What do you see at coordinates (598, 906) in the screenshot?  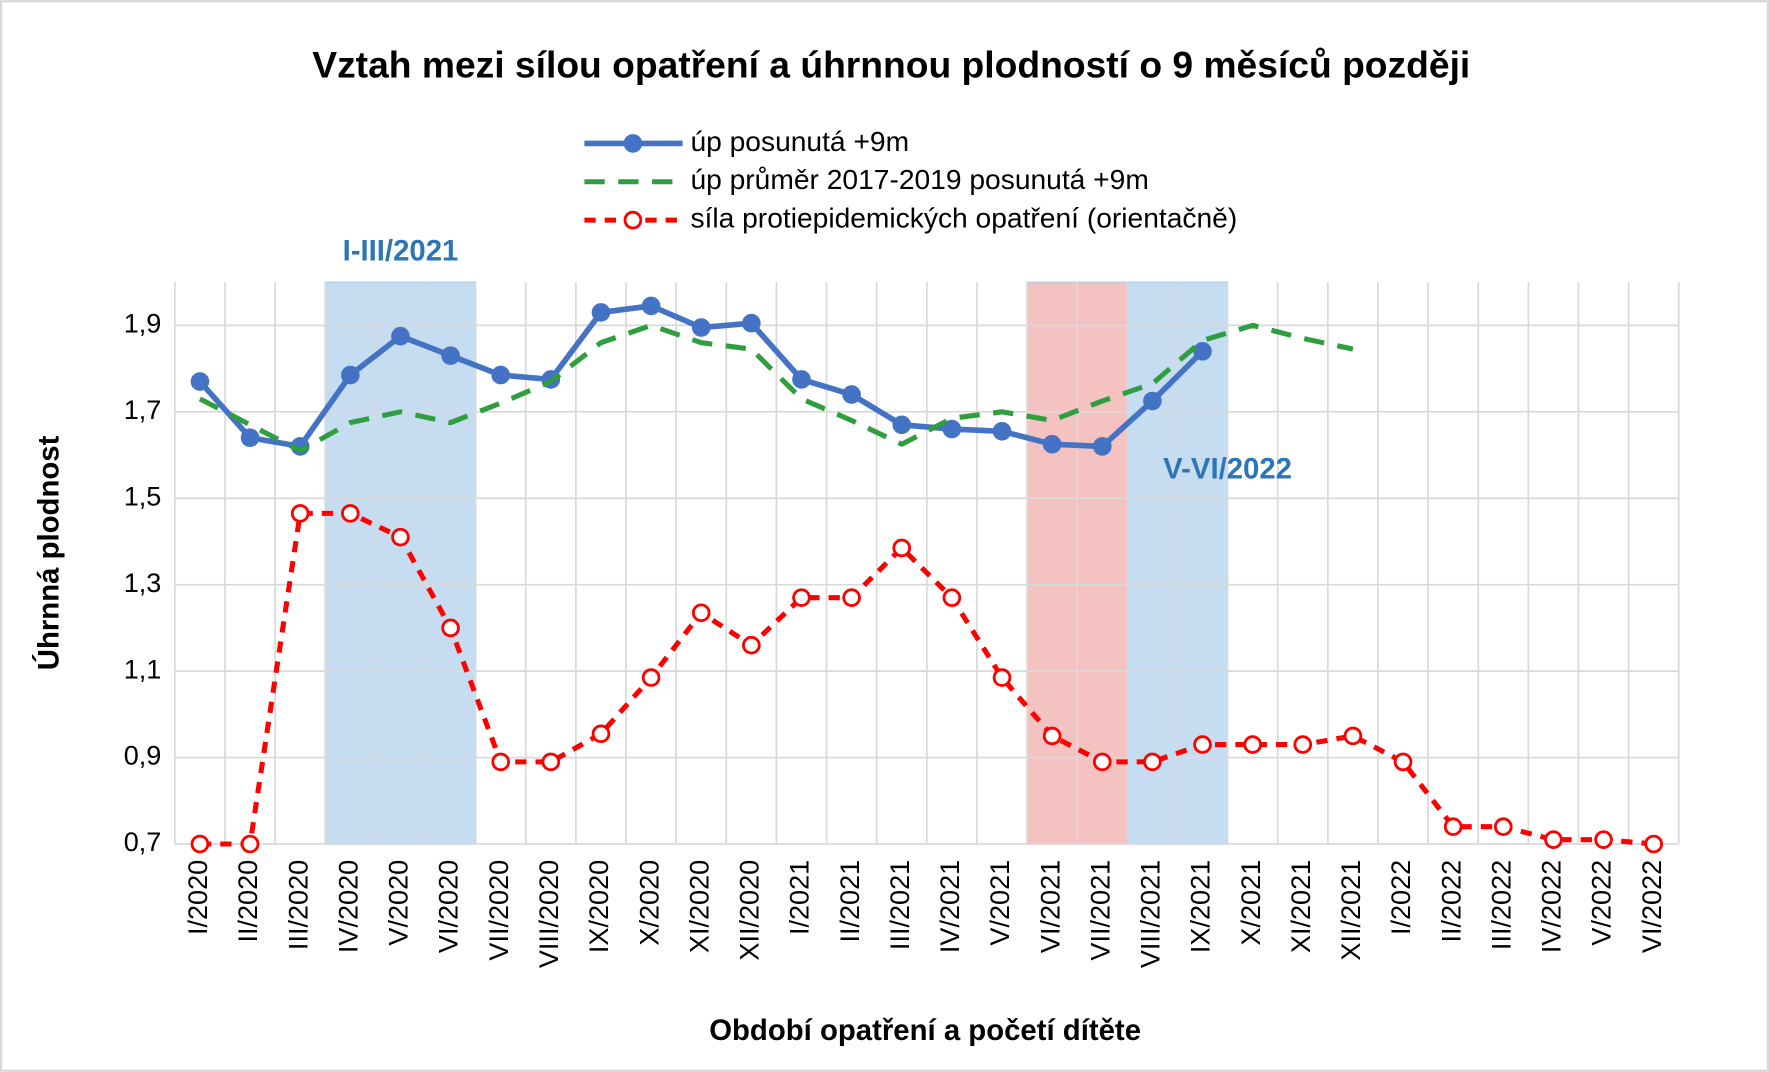 I see `x-tick-label: IX/2020` at bounding box center [598, 906].